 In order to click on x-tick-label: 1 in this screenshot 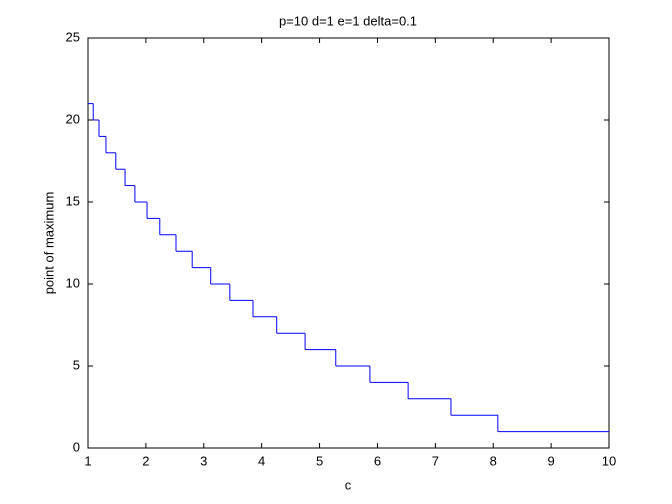, I will do `click(87, 460)`.